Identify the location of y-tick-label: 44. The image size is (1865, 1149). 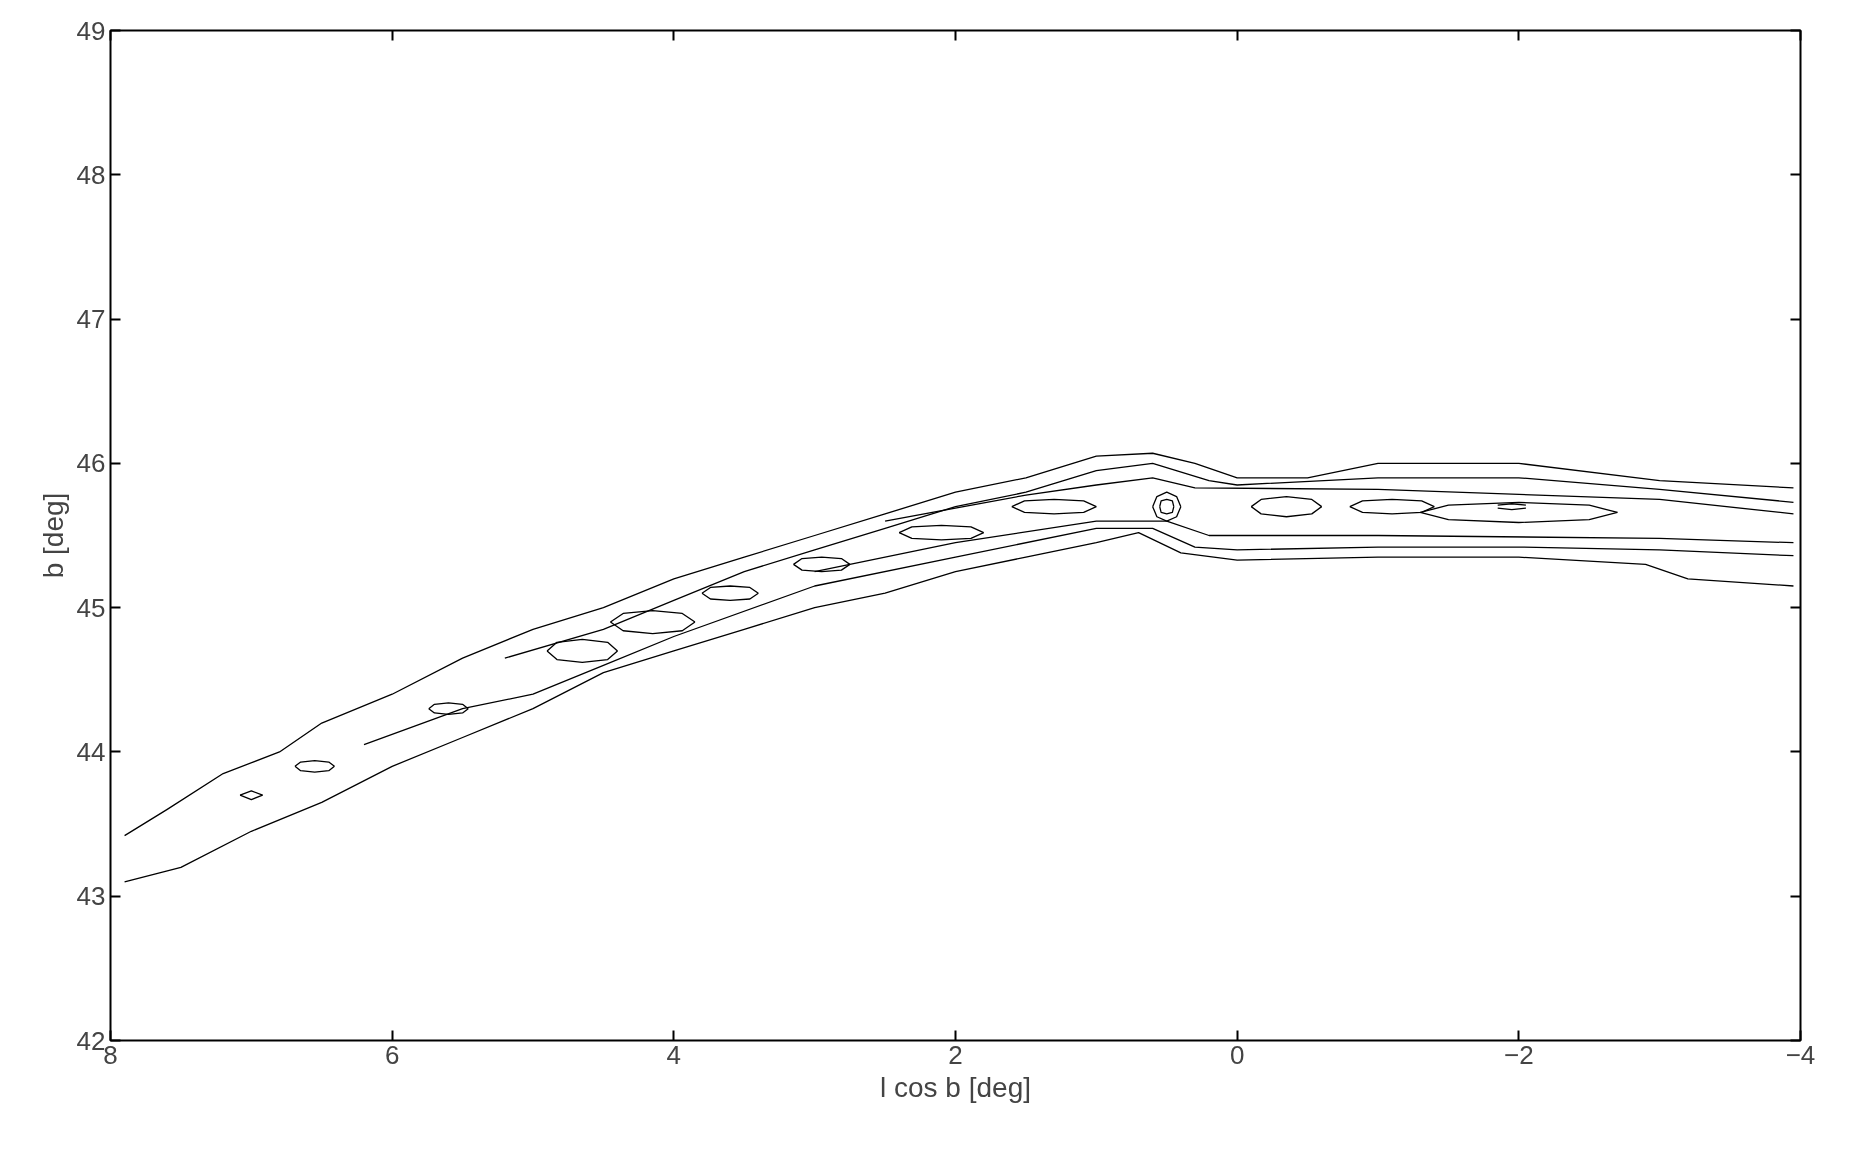
(91, 751).